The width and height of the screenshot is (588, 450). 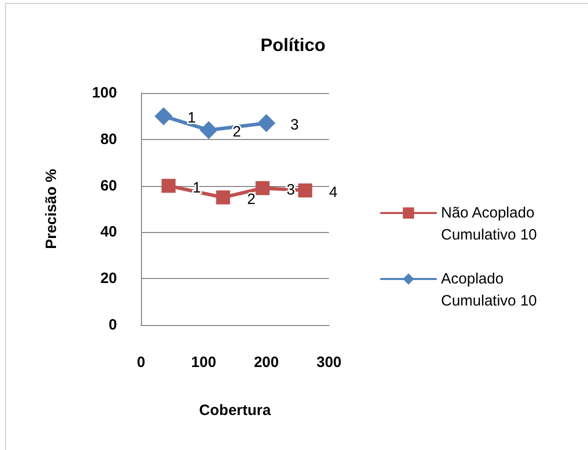 I want to click on y-tick-label: 80, so click(x=108, y=139).